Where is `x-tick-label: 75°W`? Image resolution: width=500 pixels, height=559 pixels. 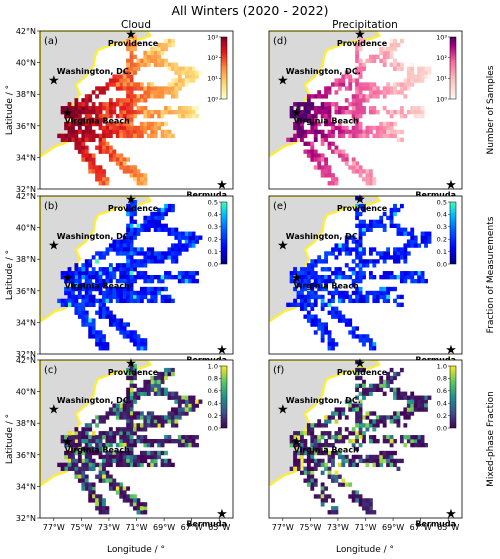 x-tick-label: 75°W is located at coordinates (81, 527).